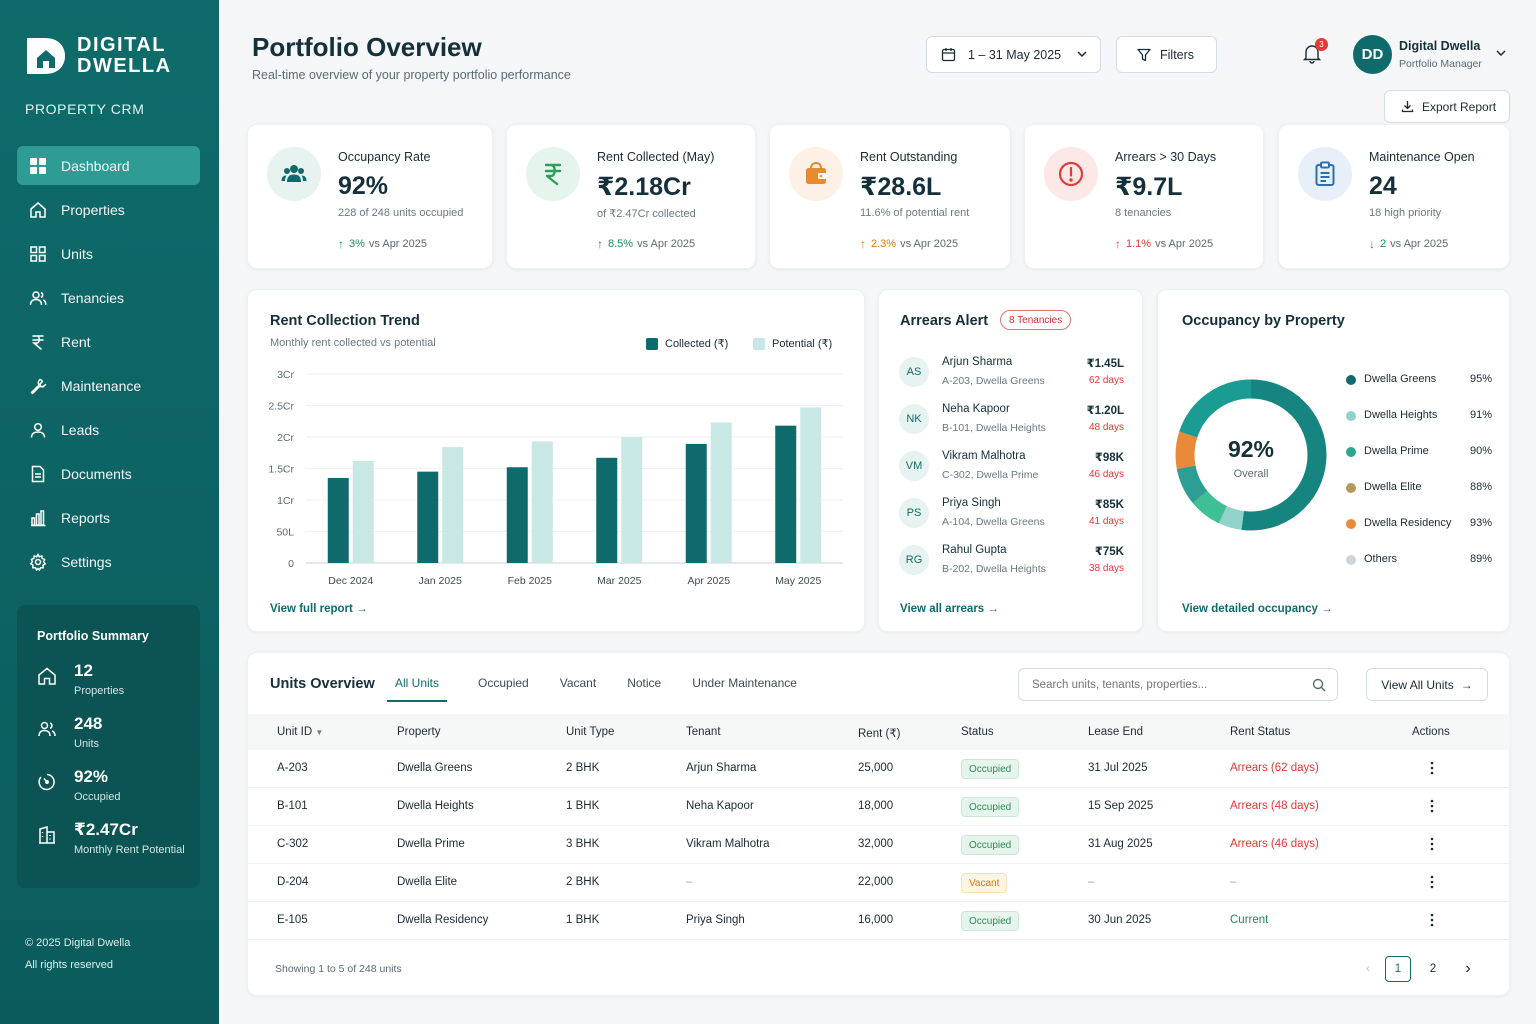 The image size is (1536, 1024). I want to click on nav-label: Settings, so click(86, 561).